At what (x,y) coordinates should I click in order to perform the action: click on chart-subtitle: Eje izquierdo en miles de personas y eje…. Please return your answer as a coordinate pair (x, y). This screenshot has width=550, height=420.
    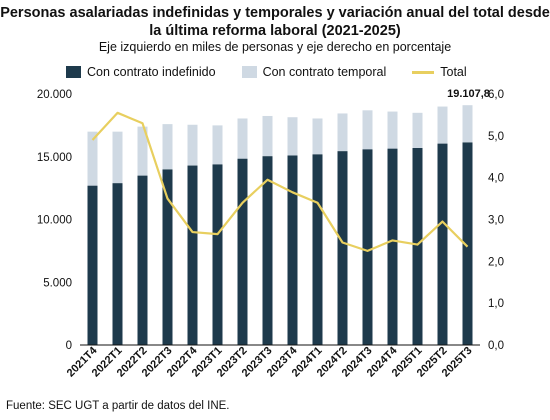
    Looking at the image, I should click on (275, 47).